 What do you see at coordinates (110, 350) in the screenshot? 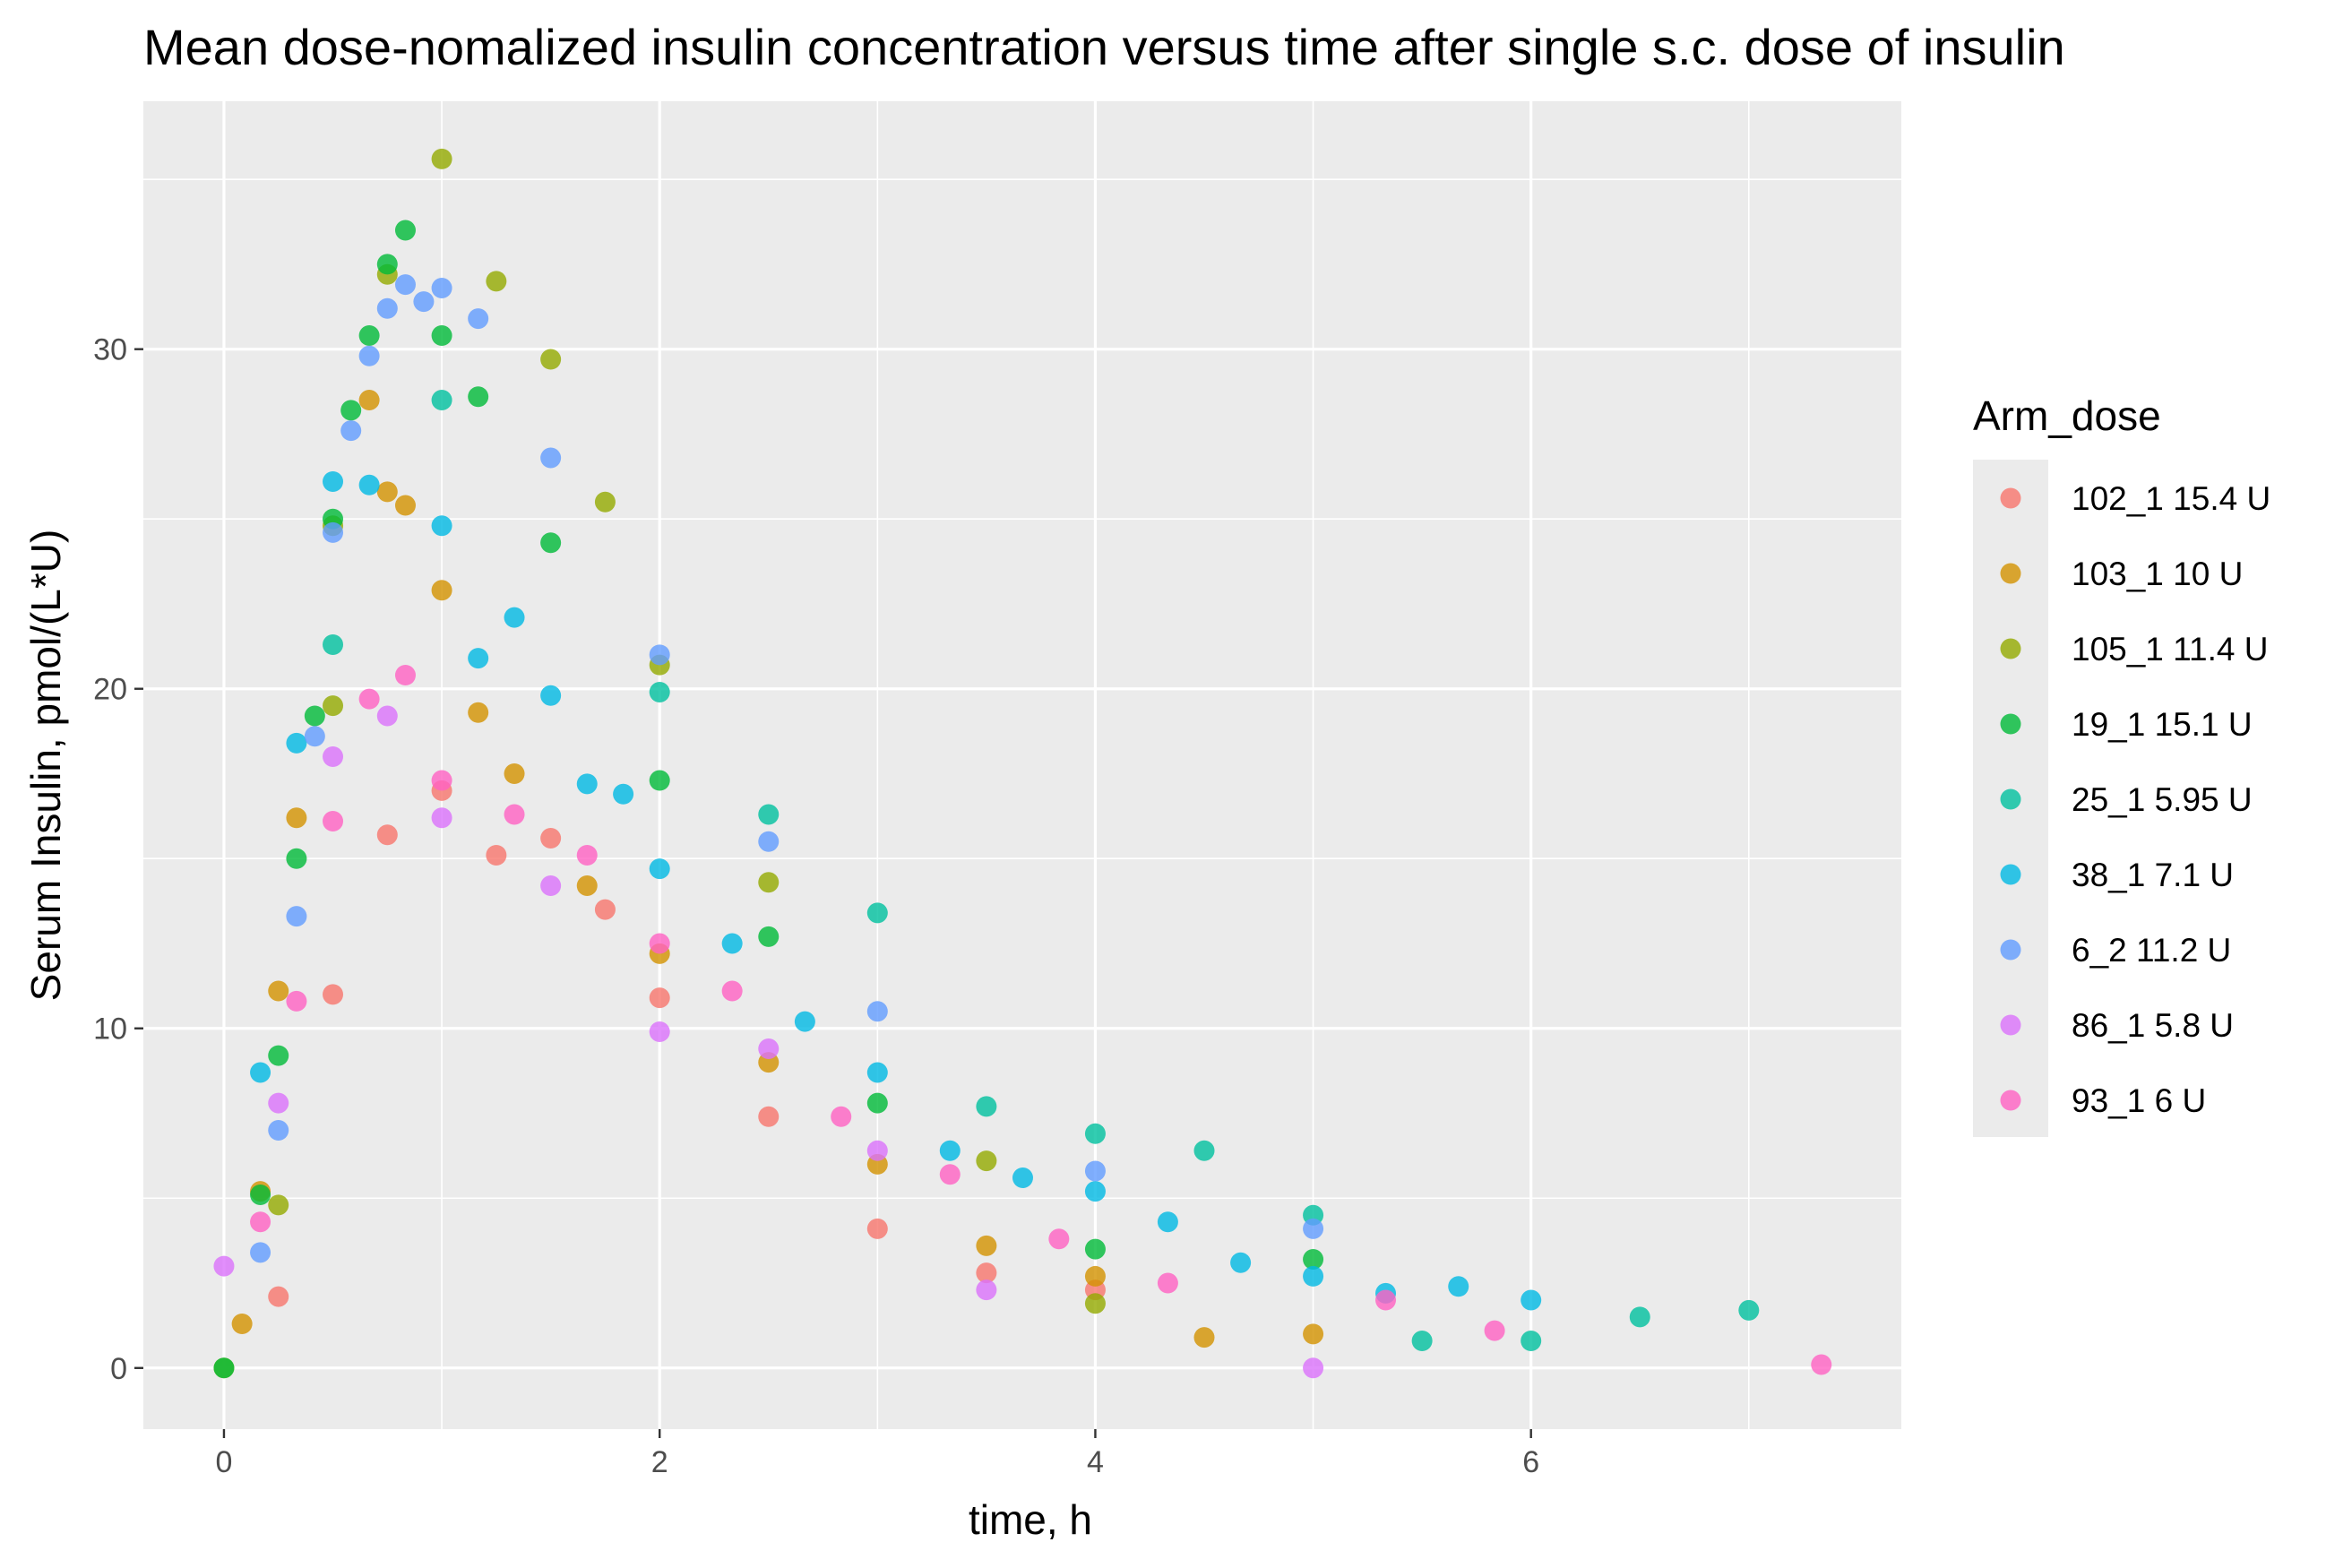
I see `y-tick-label: 30` at bounding box center [110, 350].